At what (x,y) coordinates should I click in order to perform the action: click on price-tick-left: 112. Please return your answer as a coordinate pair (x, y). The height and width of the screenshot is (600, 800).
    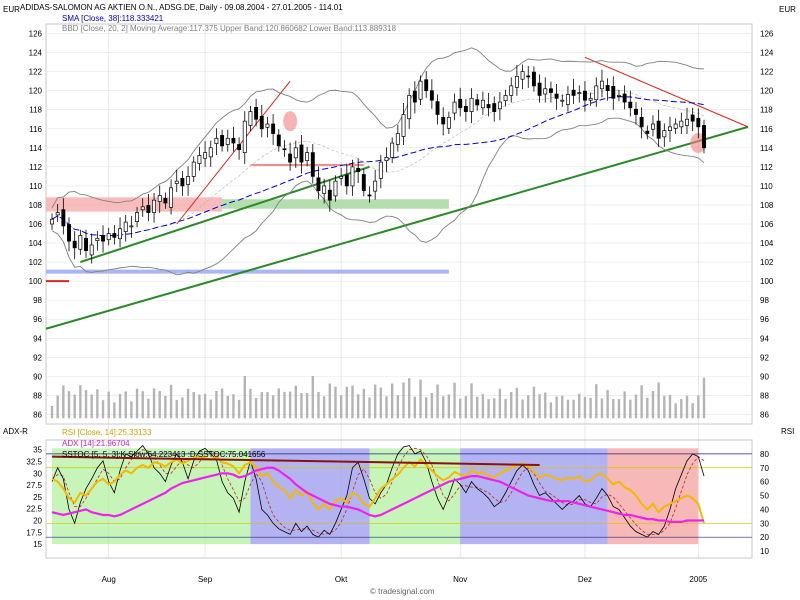
    Looking at the image, I should click on (35, 167).